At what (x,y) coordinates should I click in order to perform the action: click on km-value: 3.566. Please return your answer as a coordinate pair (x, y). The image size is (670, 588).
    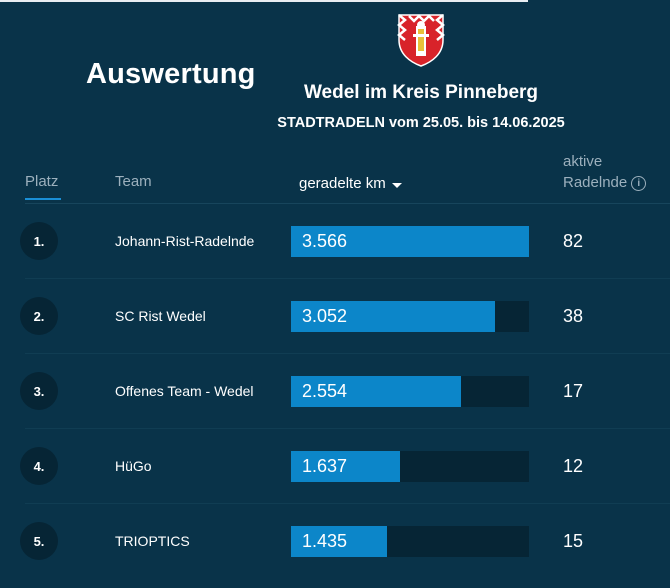
    Looking at the image, I should click on (325, 241).